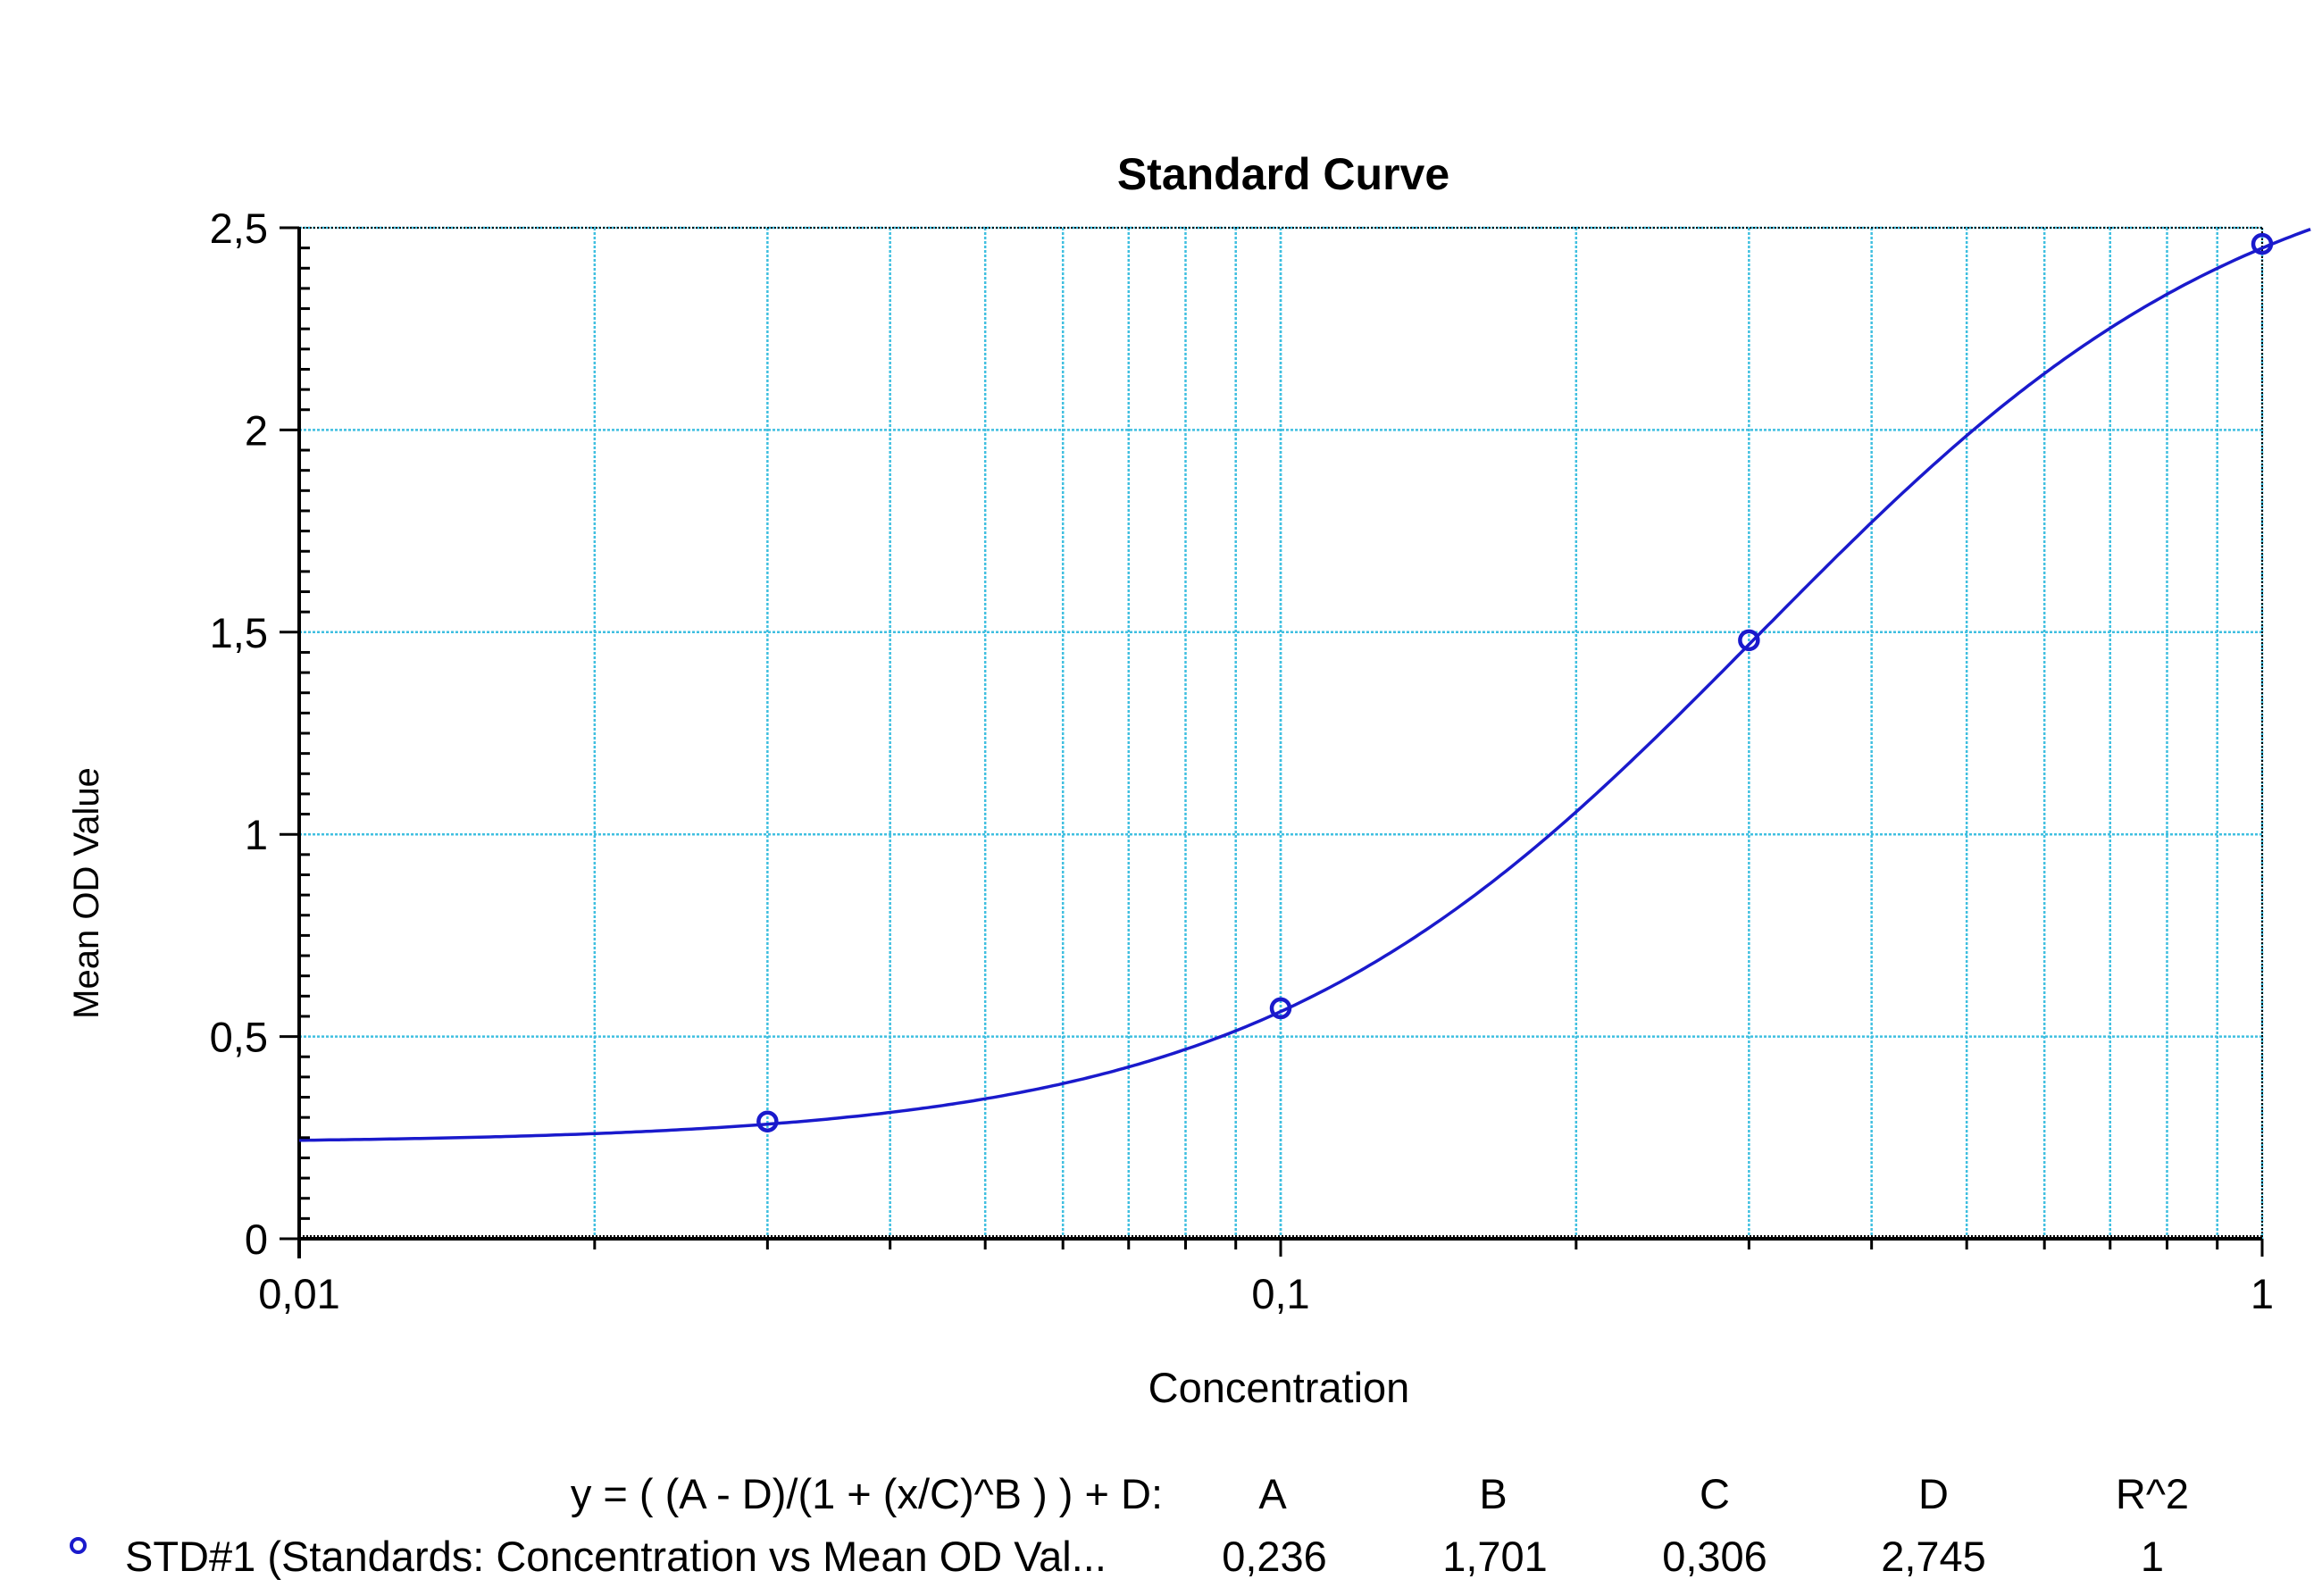 The width and height of the screenshot is (2322, 1596). What do you see at coordinates (86, 893) in the screenshot?
I see `y-axis-label: Mean OD Value` at bounding box center [86, 893].